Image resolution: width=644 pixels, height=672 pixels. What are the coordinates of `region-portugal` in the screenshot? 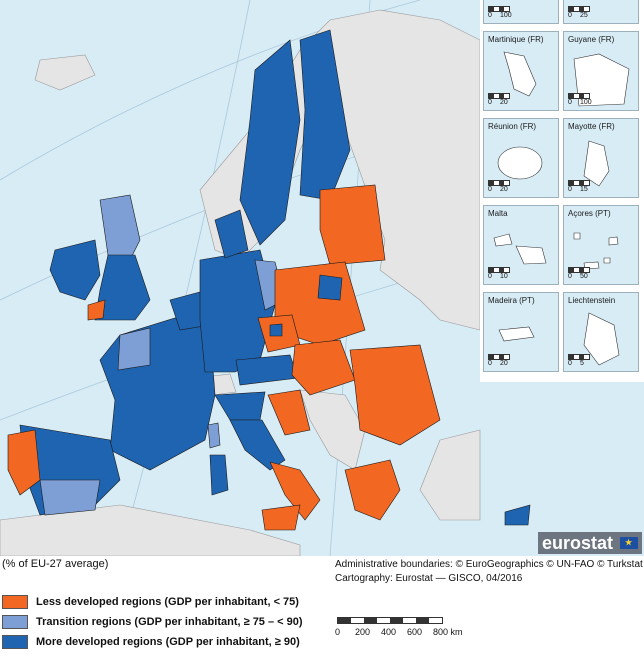 It's located at (24, 462).